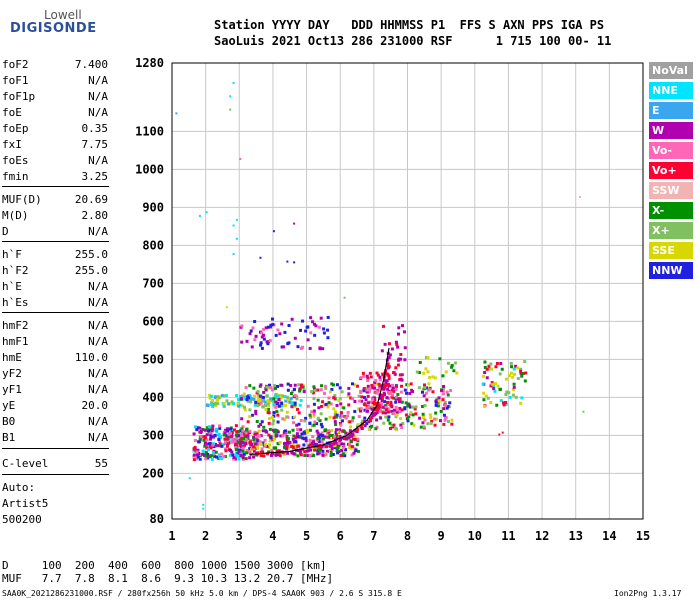 Image resolution: width=700 pixels, height=600 pixels. What do you see at coordinates (441, 536) in the screenshot?
I see `x-tick-label: 9` at bounding box center [441, 536].